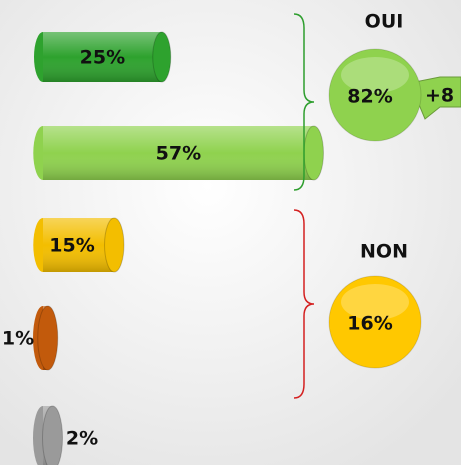 The width and height of the screenshot is (461, 465). Describe the element at coordinates (384, 22) in the screenshot. I see `group-label: OUI` at that location.